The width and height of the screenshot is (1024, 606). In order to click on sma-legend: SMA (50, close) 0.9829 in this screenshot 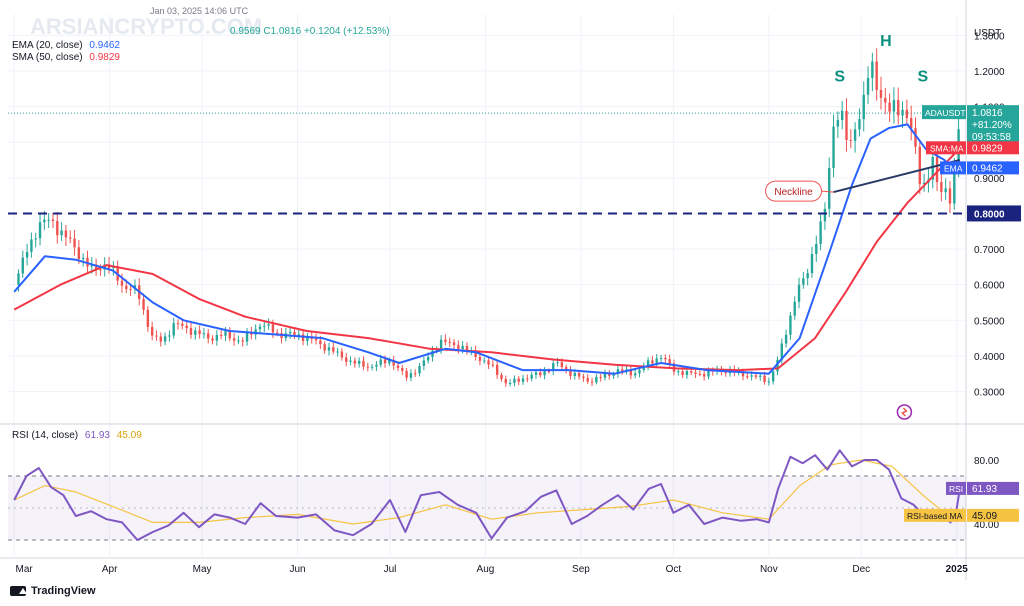, I will do `click(66, 57)`.